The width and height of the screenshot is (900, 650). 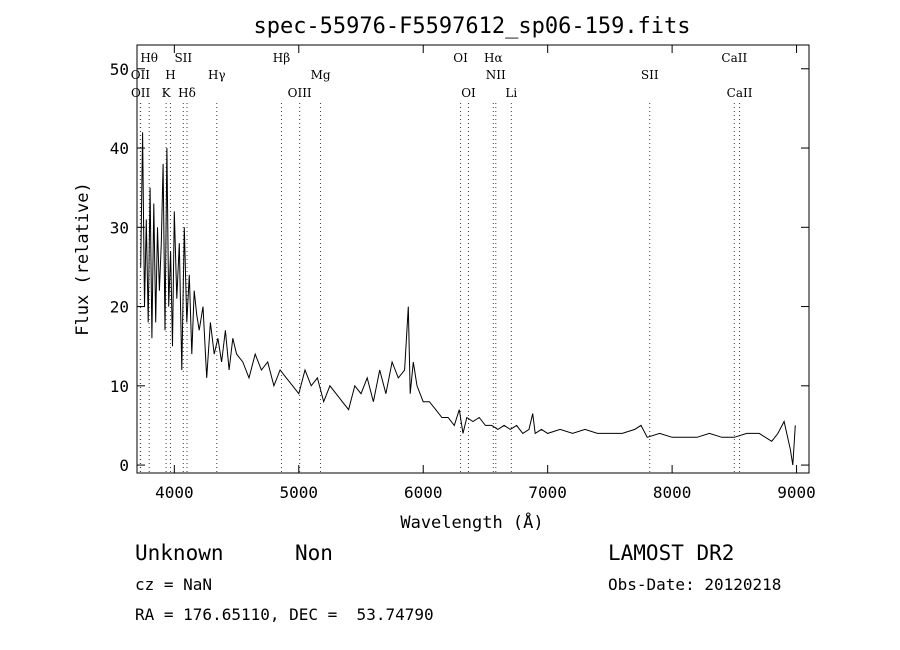 I want to click on redshift-label: cz = NaN, so click(x=174, y=584).